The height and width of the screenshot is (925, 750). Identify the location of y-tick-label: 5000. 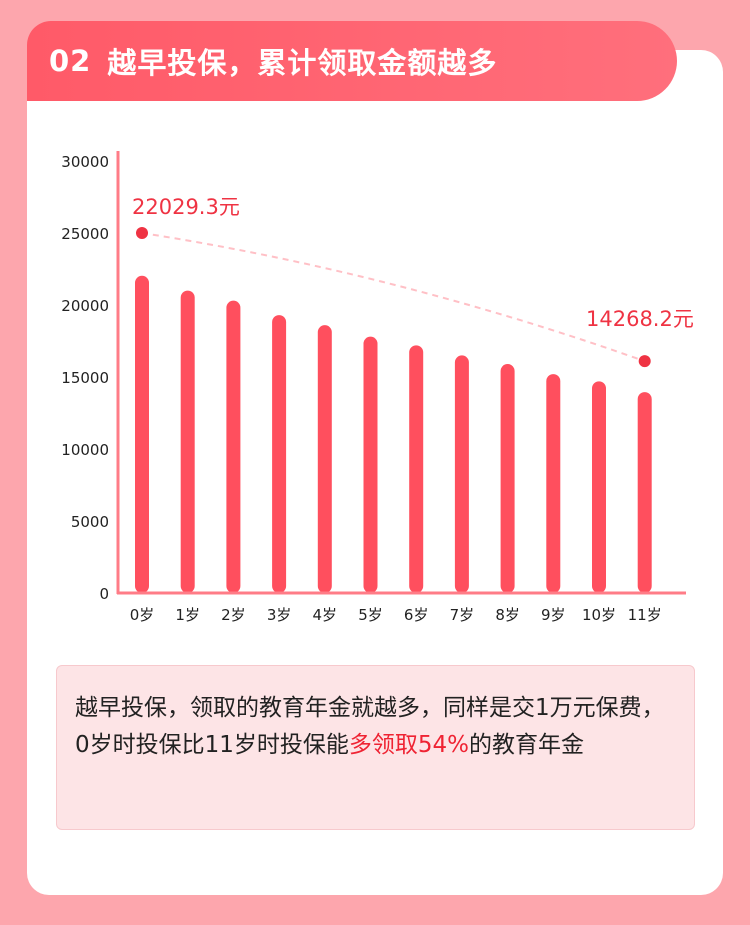
(90, 522).